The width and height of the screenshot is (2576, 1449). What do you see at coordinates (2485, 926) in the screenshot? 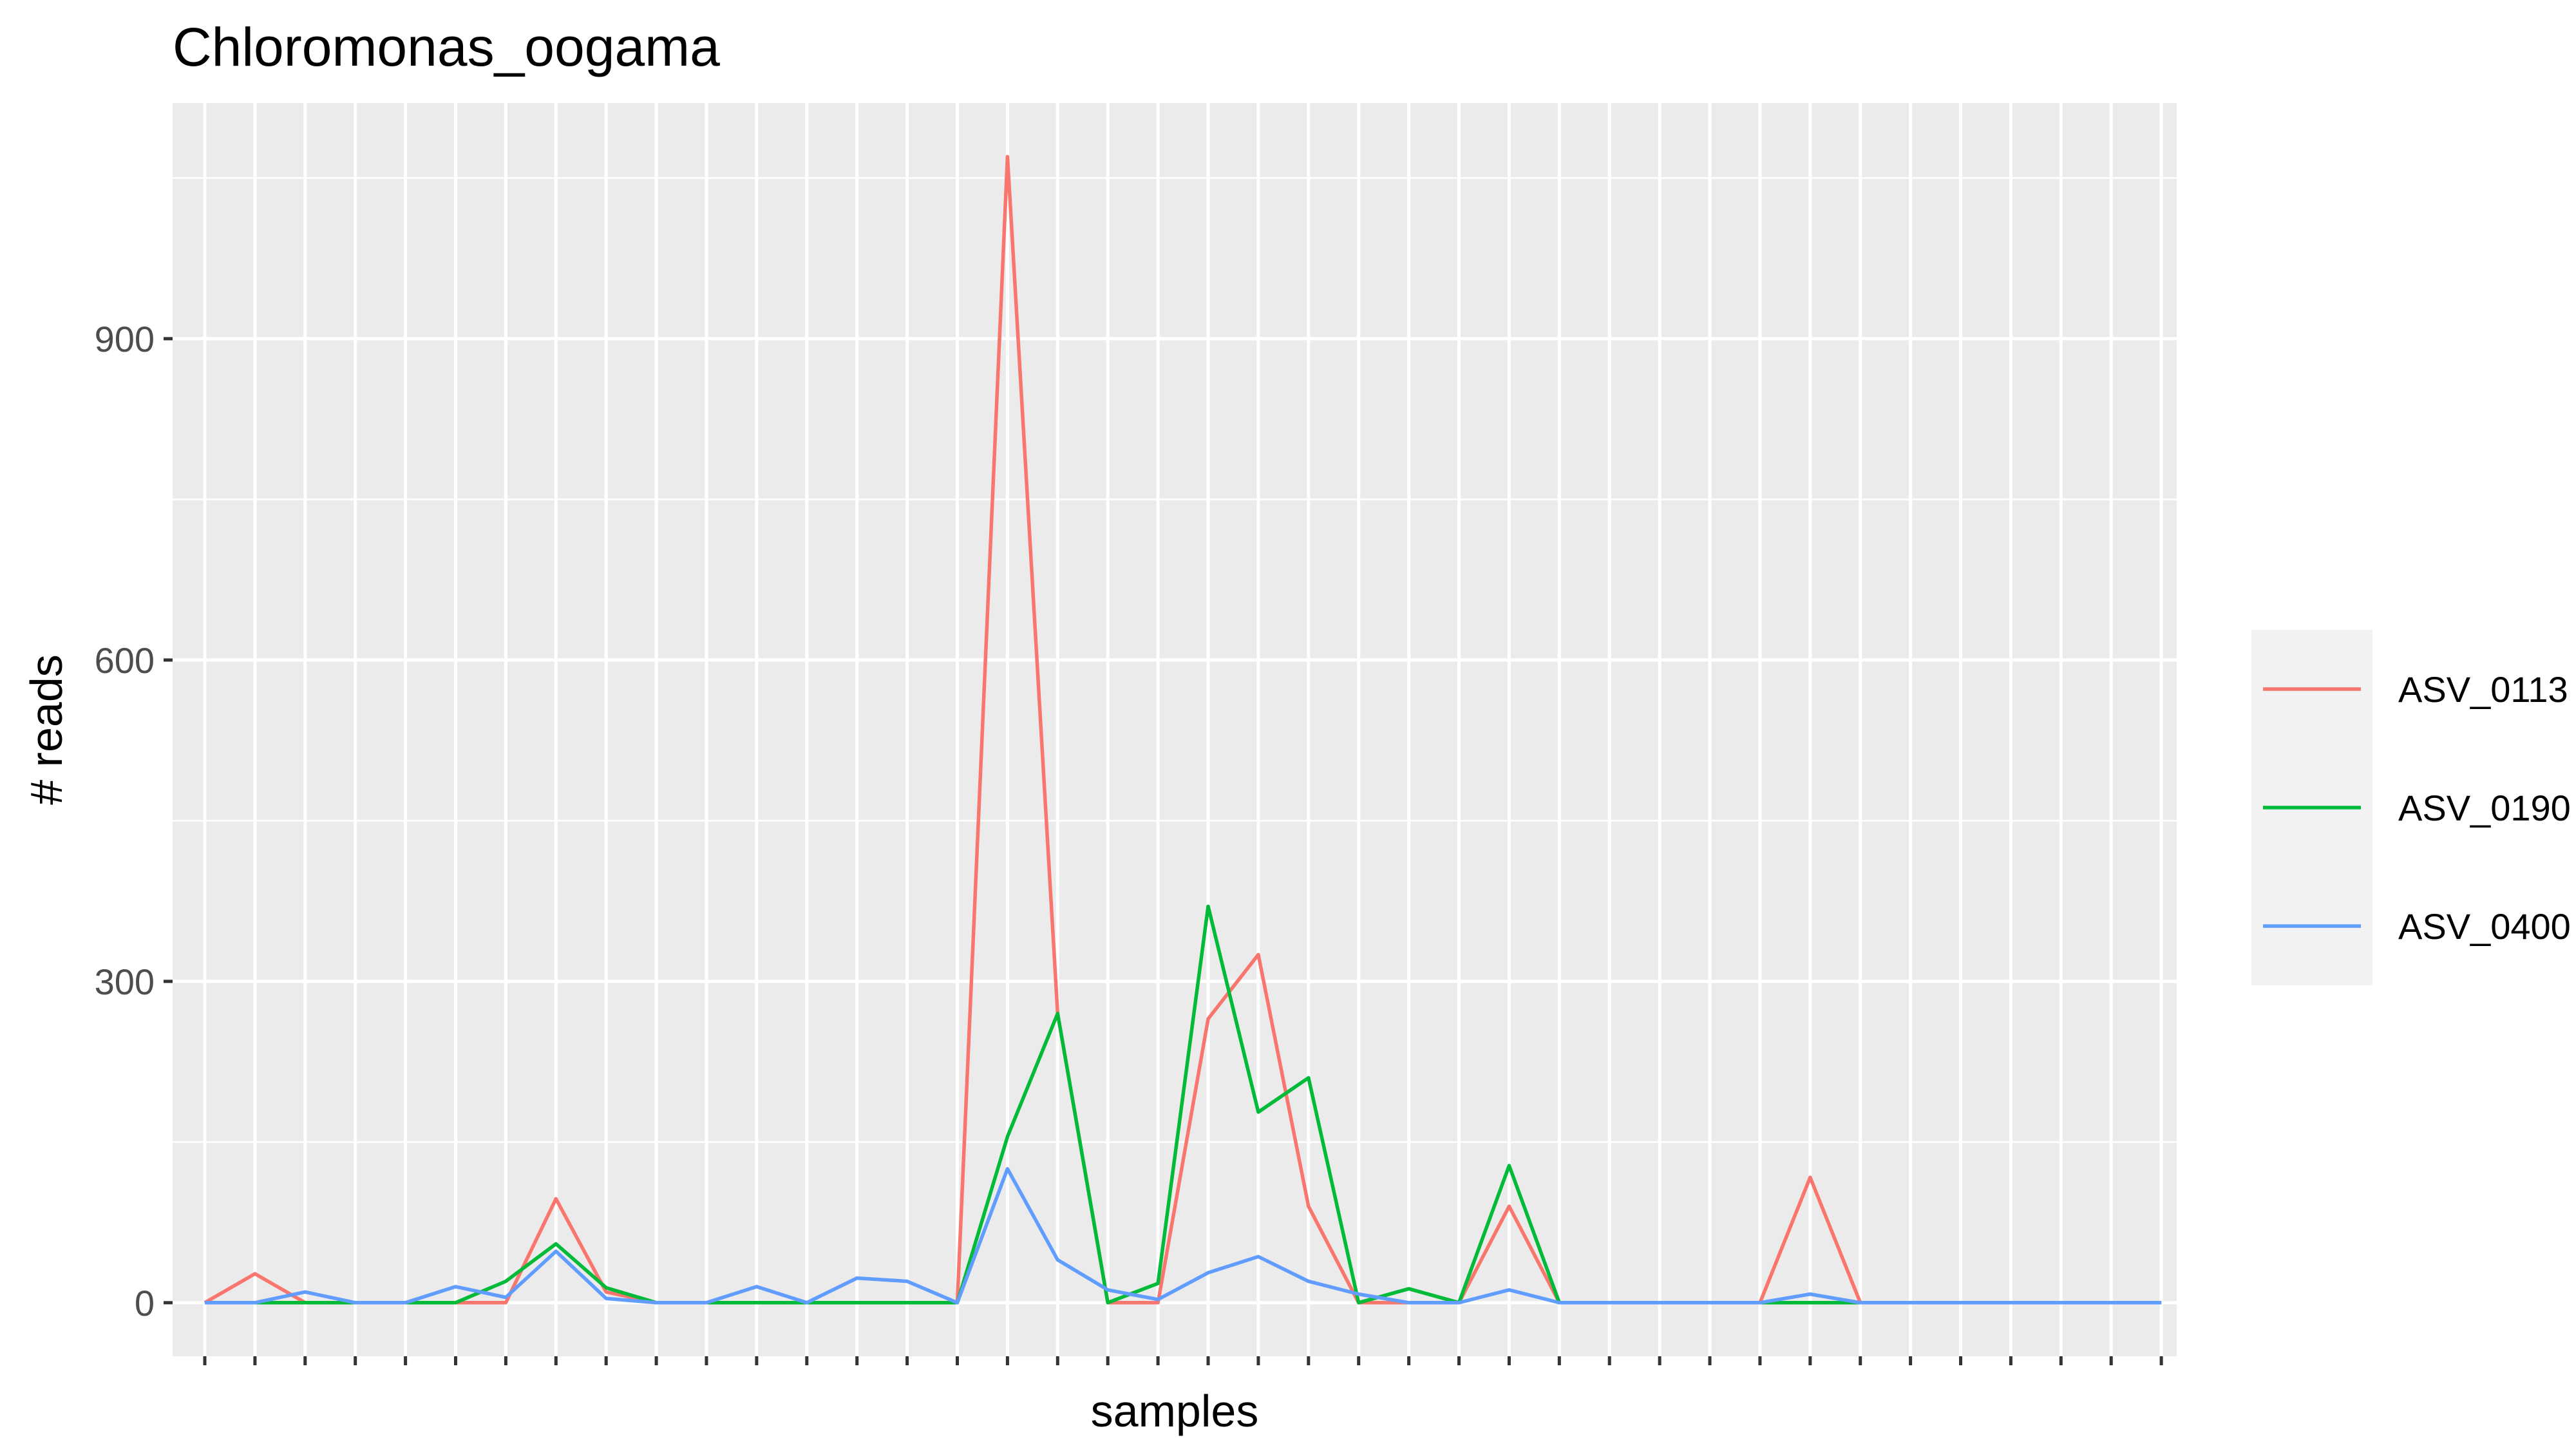
I see `legend-label: ASV_0400` at bounding box center [2485, 926].